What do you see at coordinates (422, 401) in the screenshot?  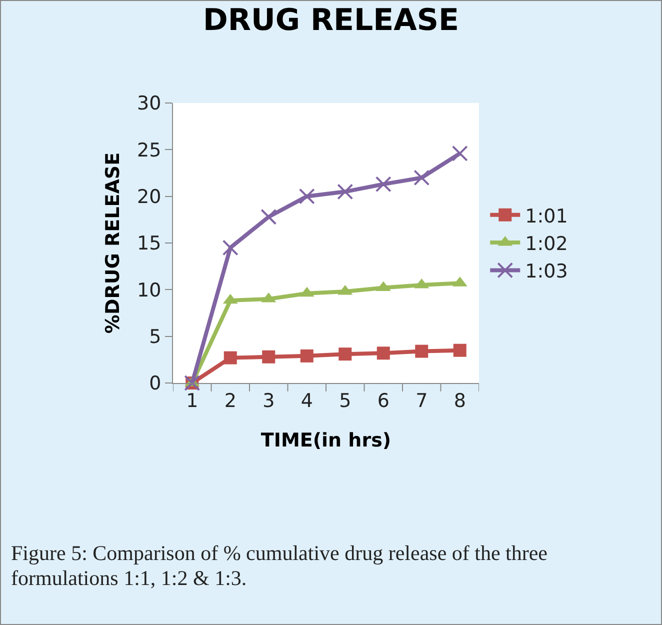 I see `x-tick-label: 7` at bounding box center [422, 401].